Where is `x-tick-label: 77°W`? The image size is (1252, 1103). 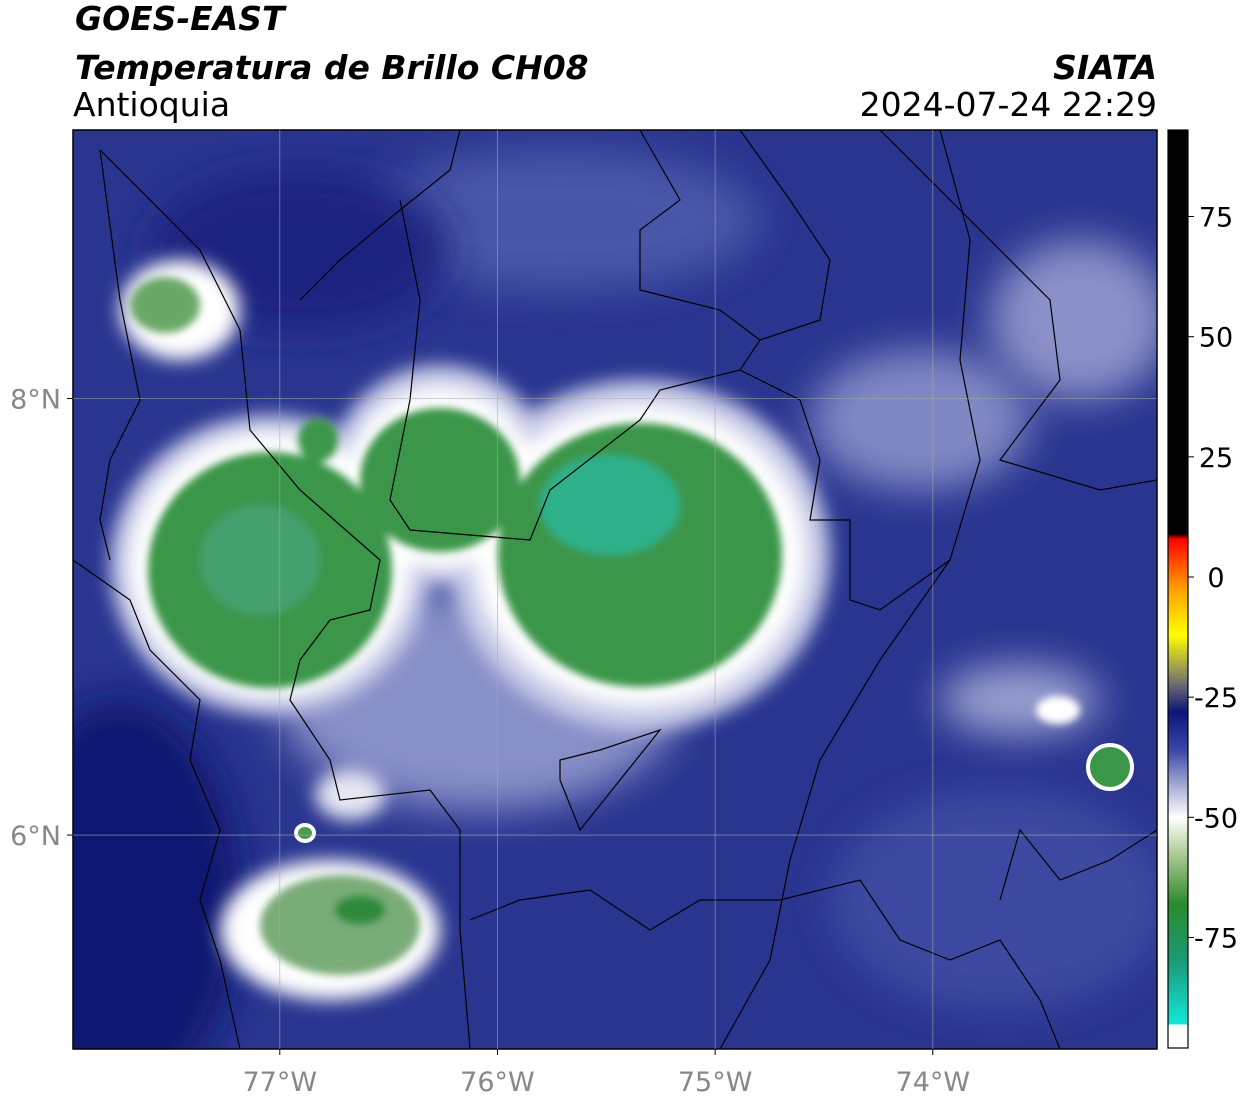
x-tick-label: 77°W is located at coordinates (280, 1082).